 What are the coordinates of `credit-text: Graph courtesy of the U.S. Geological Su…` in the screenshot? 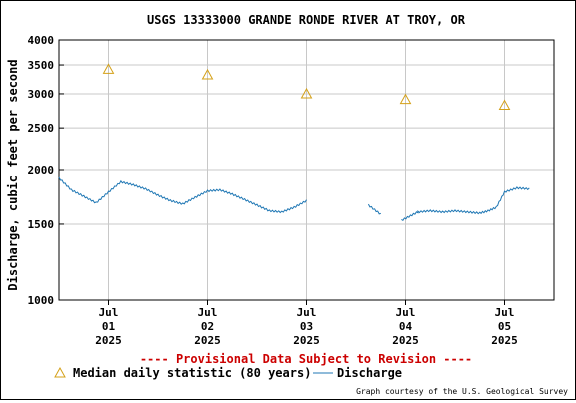 It's located at (462, 391).